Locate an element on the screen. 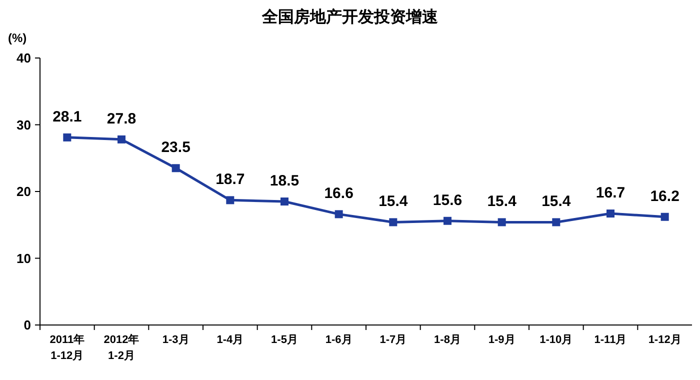  data-label: 16.2 is located at coordinates (665, 196).